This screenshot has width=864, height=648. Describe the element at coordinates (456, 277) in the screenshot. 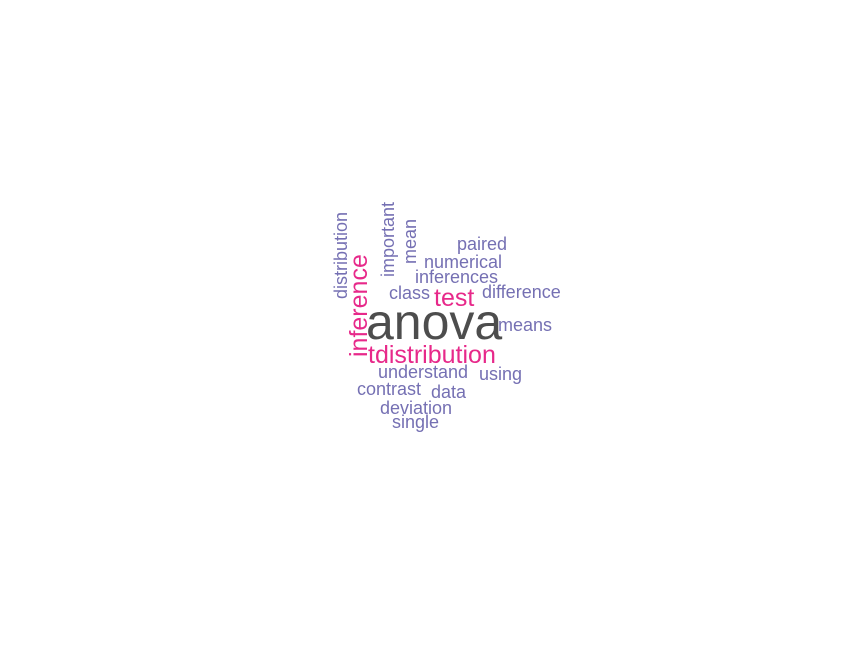

I see `word-inferences: inferences` at that location.